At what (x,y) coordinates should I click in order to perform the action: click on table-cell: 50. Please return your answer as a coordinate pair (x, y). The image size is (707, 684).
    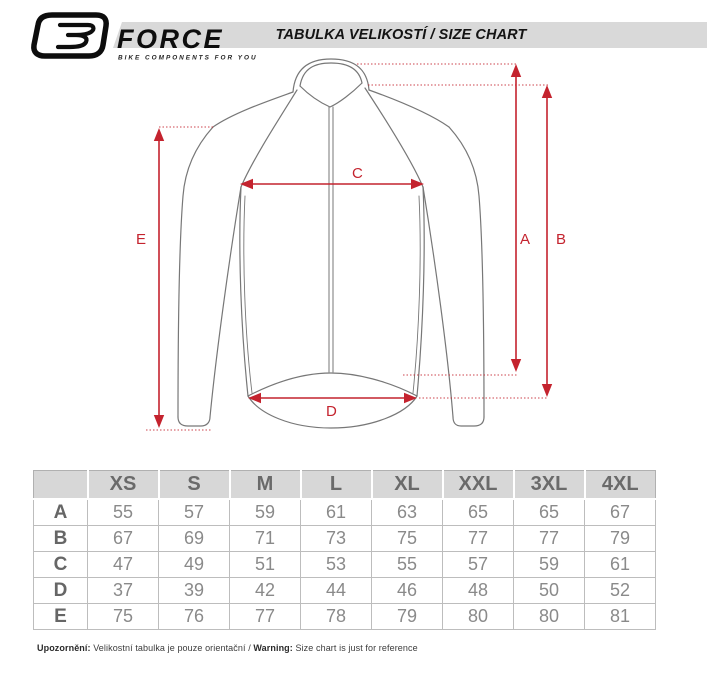
    Looking at the image, I should click on (549, 590).